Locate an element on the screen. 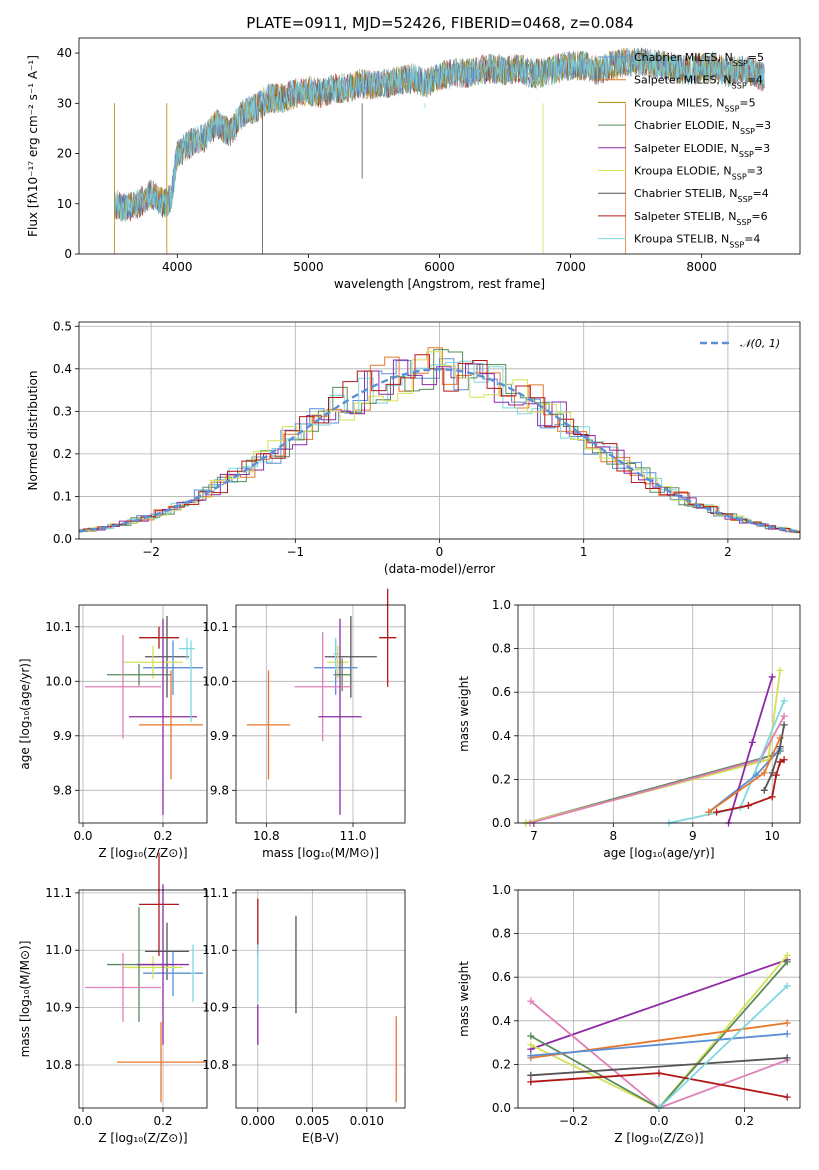 The image size is (819, 1170). y-tick-label: 1.0 is located at coordinates (501, 605).